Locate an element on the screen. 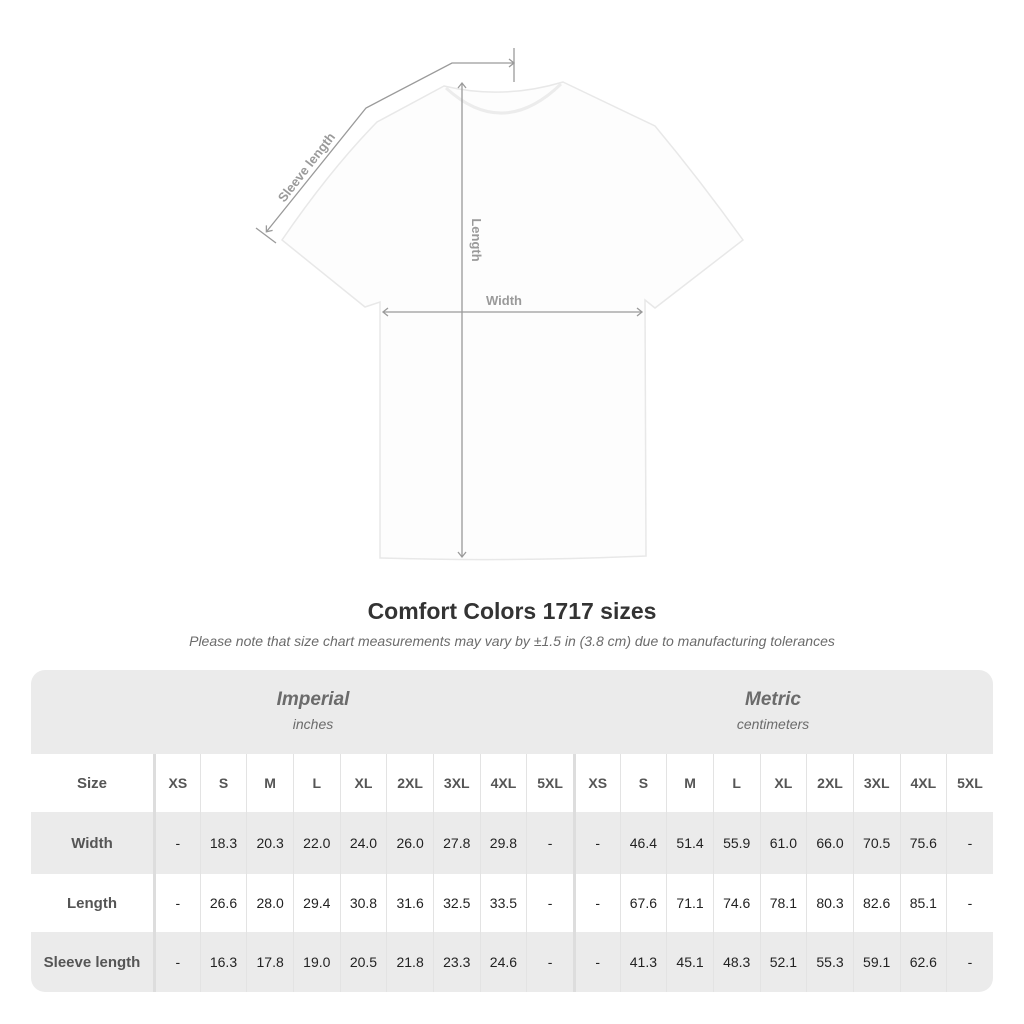 The image size is (1024, 1024). group-unit: centimeters is located at coordinates (773, 724).